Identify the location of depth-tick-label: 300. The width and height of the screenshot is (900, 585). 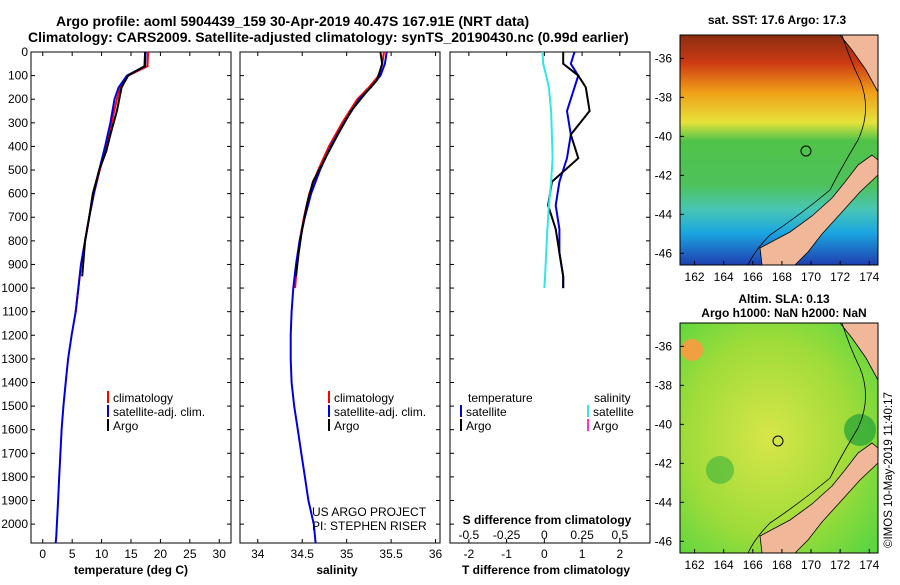
(18, 123).